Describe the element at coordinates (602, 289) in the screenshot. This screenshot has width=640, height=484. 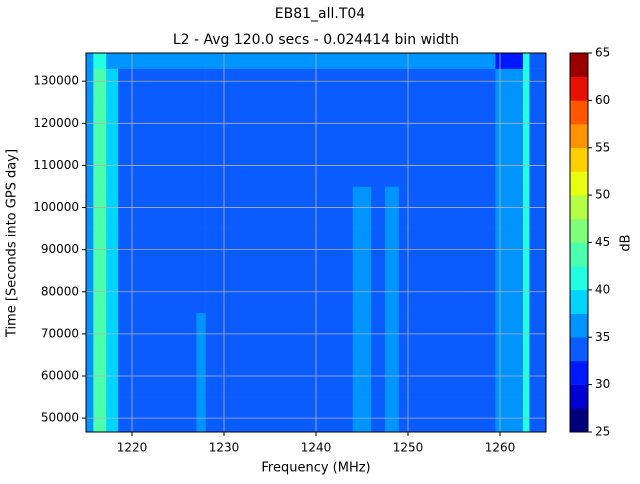
I see `colorbar-tick-label: 40` at that location.